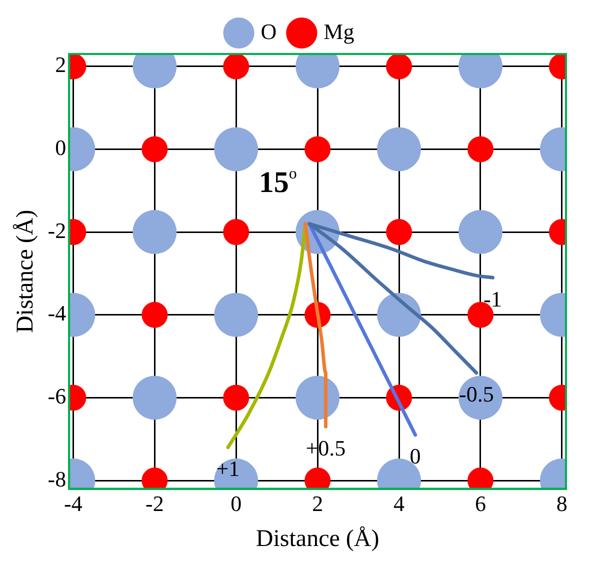  Describe the element at coordinates (318, 503) in the screenshot. I see `x-tick-label: 2` at that location.